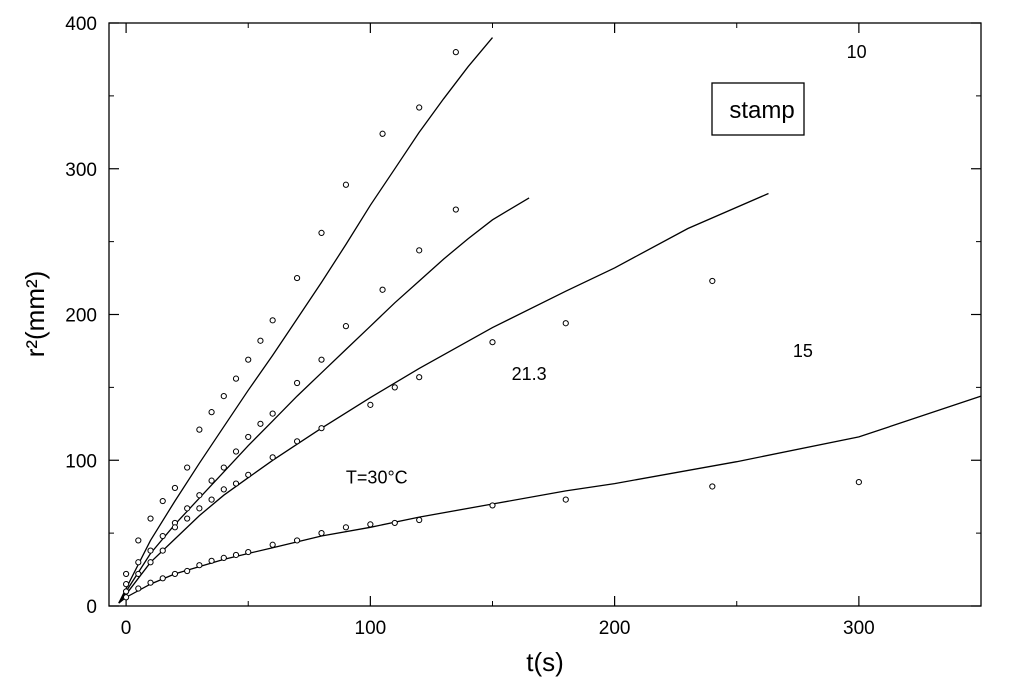 The width and height of the screenshot is (1012, 683). What do you see at coordinates (371, 628) in the screenshot?
I see `x-tick-label: 100` at bounding box center [371, 628].